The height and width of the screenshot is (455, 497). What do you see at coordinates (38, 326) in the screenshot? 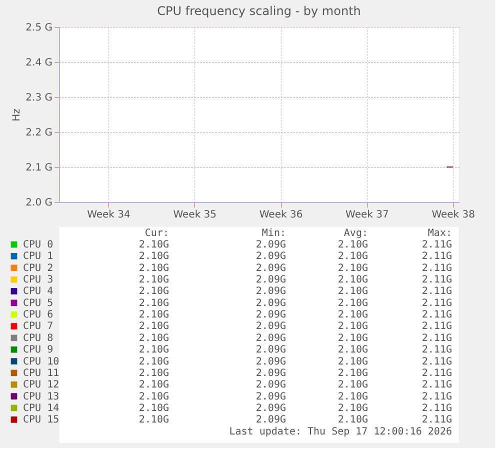
I see `legend-label: CPU 7` at bounding box center [38, 326].